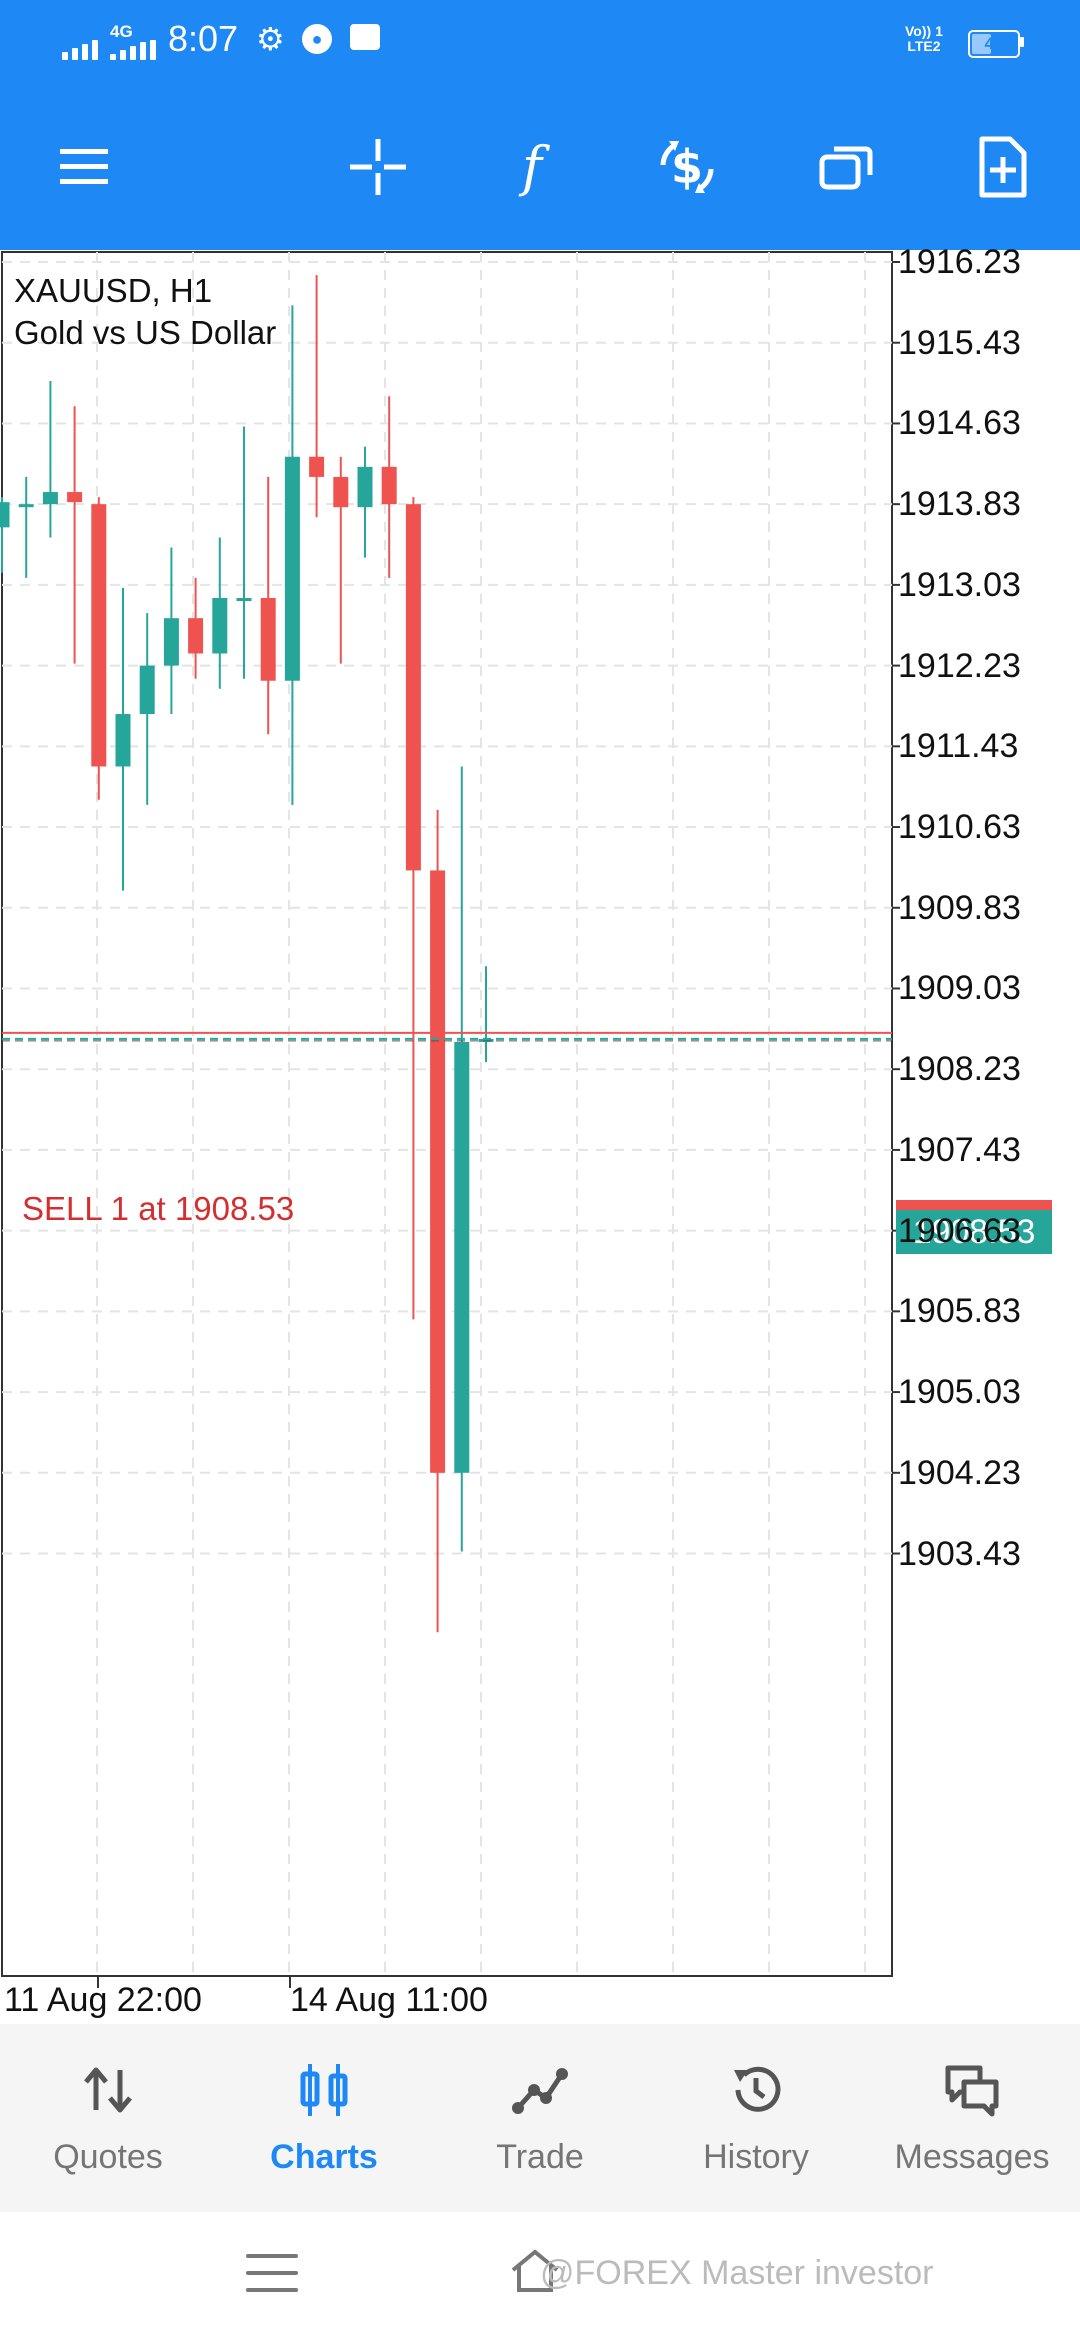 The image size is (1080, 2340). Describe the element at coordinates (958, 746) in the screenshot. I see `price-axis-label: 1911.43` at that location.